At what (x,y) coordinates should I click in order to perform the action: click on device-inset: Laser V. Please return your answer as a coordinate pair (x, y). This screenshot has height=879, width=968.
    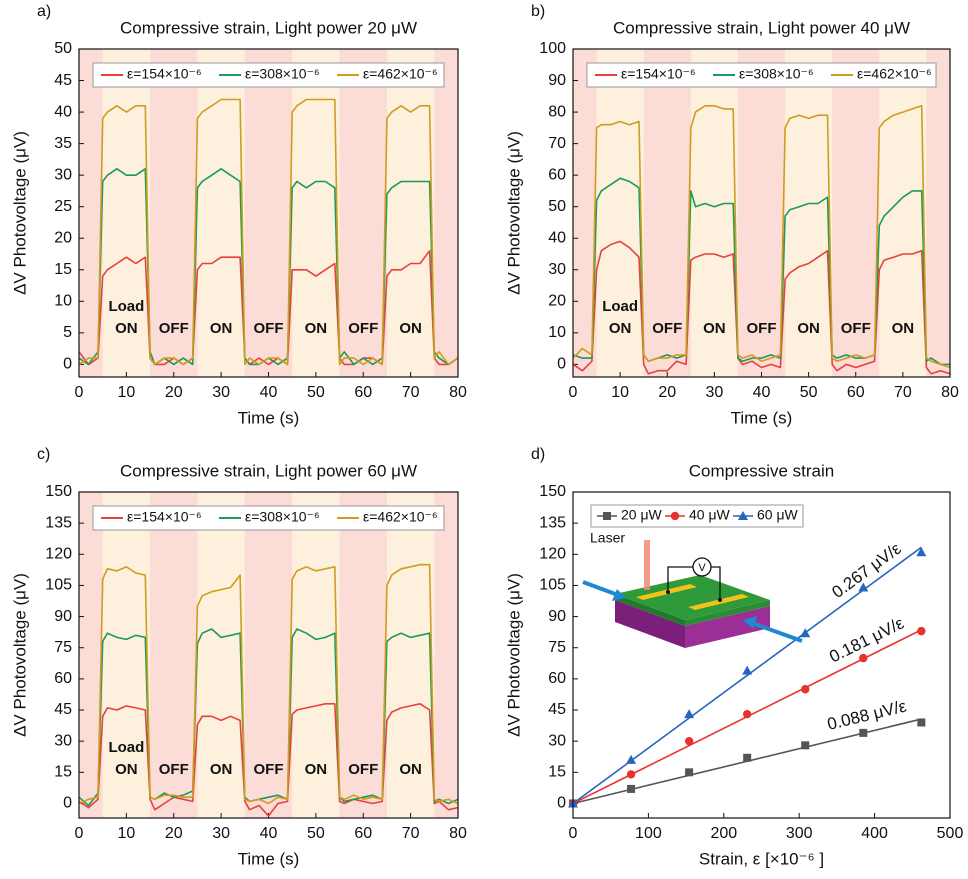
    Looking at the image, I should click on (692, 589).